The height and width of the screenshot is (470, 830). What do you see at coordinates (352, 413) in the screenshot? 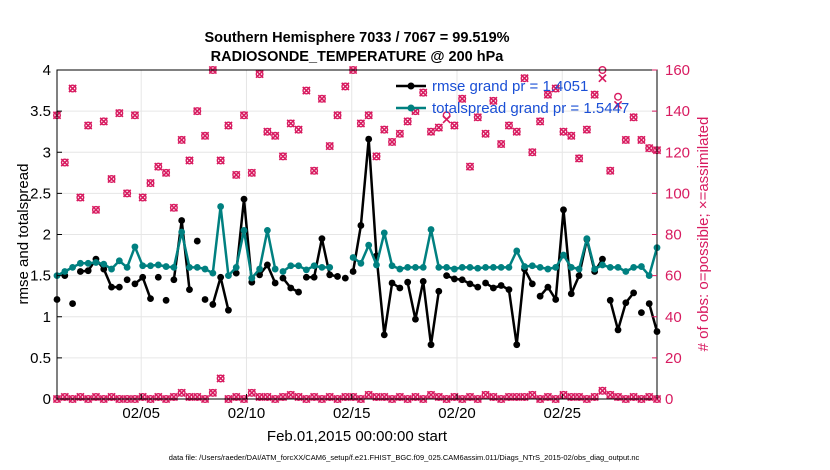
I see `x-tick-label: 02/15` at bounding box center [352, 413].